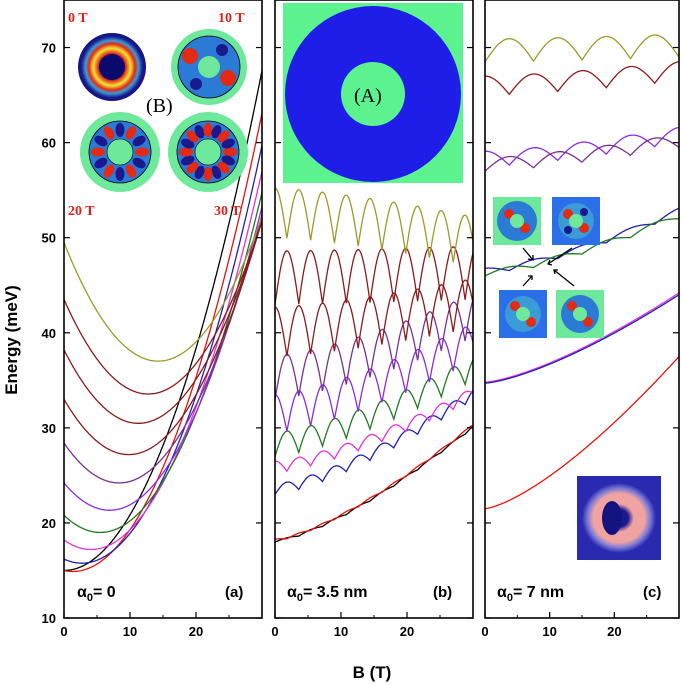  What do you see at coordinates (120, 152) in the screenshot?
I see `wavefunction-20T` at bounding box center [120, 152].